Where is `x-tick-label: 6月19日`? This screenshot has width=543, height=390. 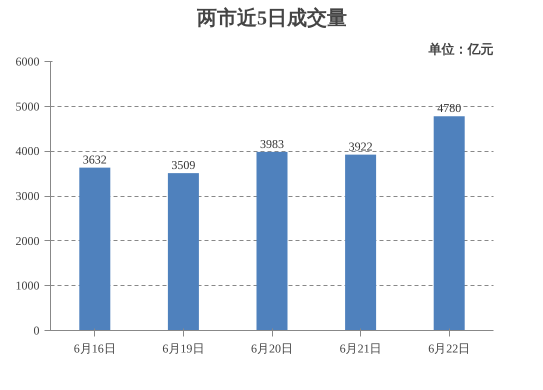 x-tick-label: 6月19日 is located at coordinates (183, 349).